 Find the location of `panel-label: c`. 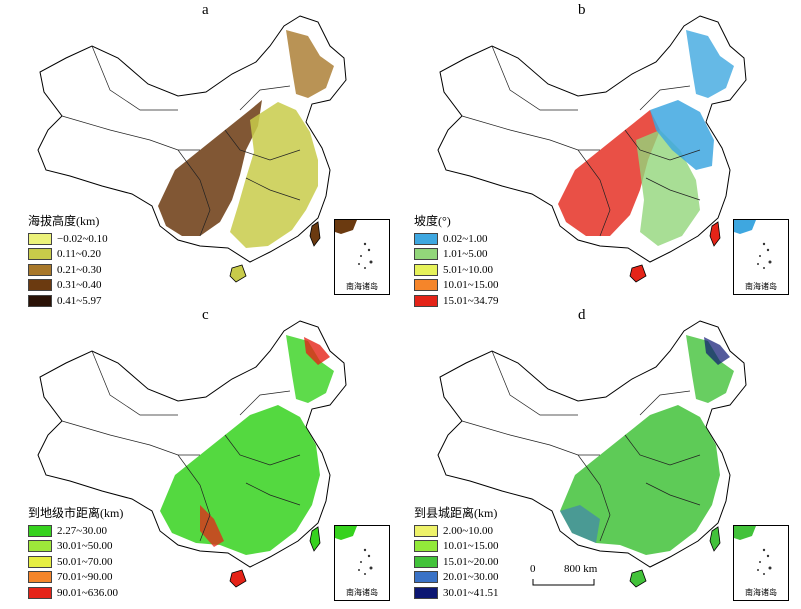

panel-label: c is located at coordinates (205, 315).